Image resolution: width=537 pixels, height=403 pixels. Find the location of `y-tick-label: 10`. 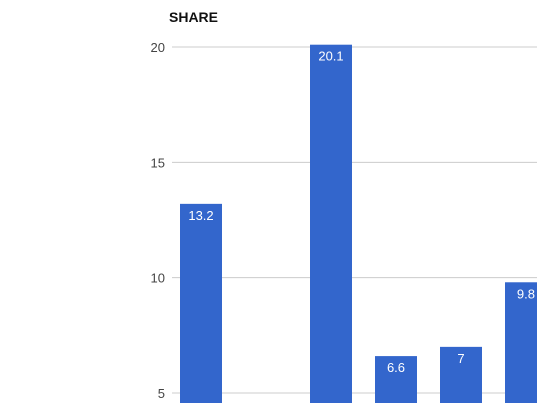

y-tick-label: 10 is located at coordinates (158, 278).